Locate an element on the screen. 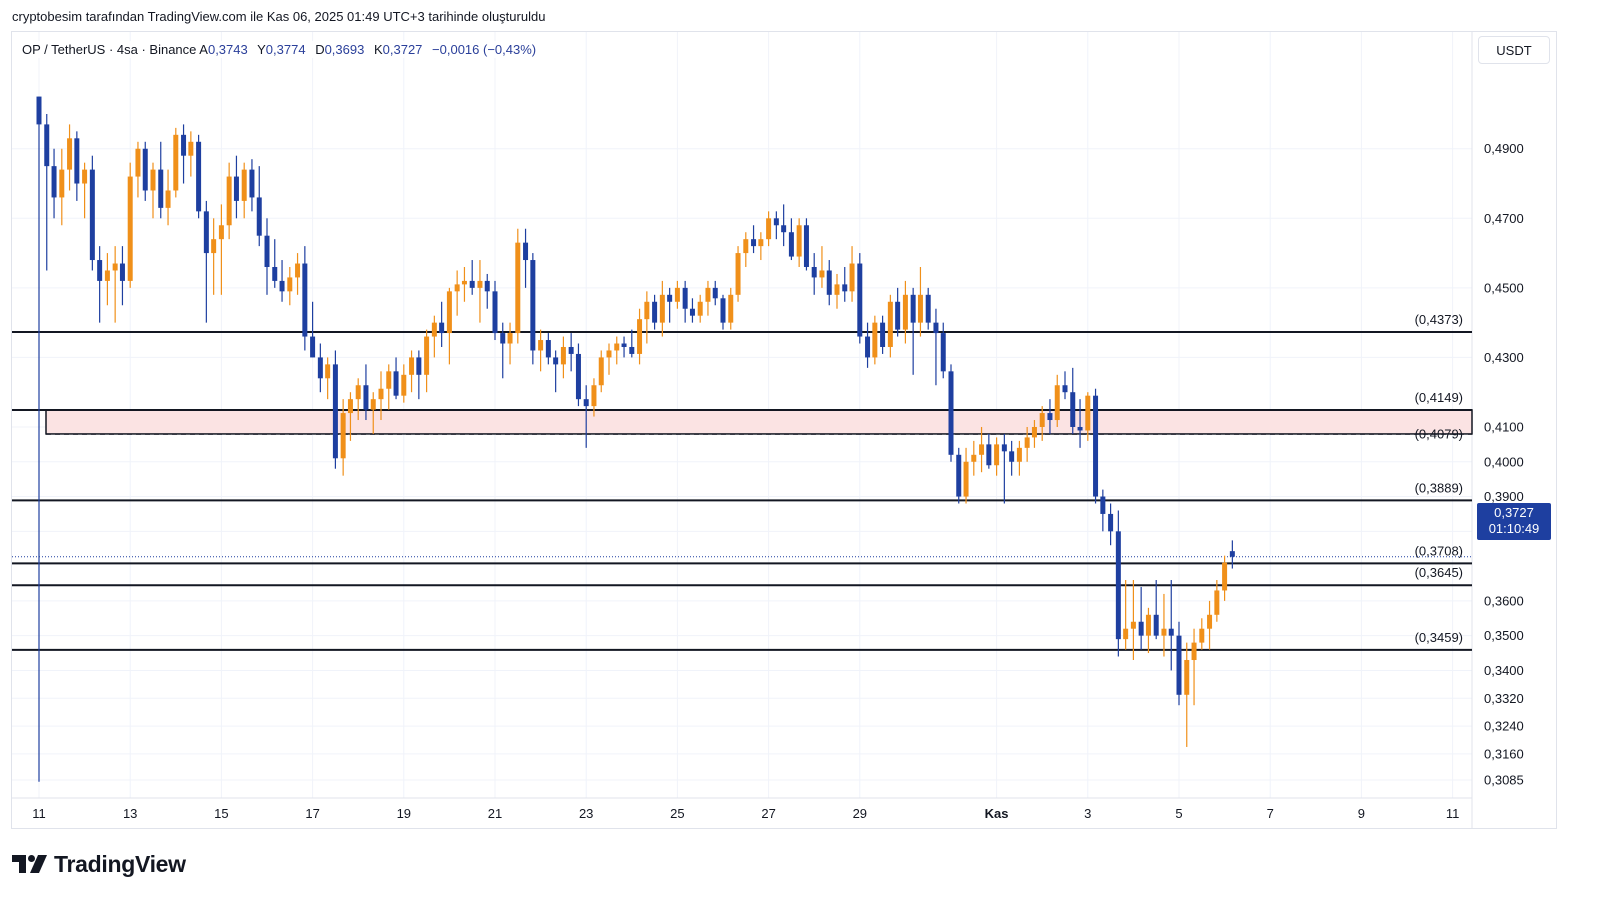  price-tick-label: 0,3500 is located at coordinates (1504, 635).